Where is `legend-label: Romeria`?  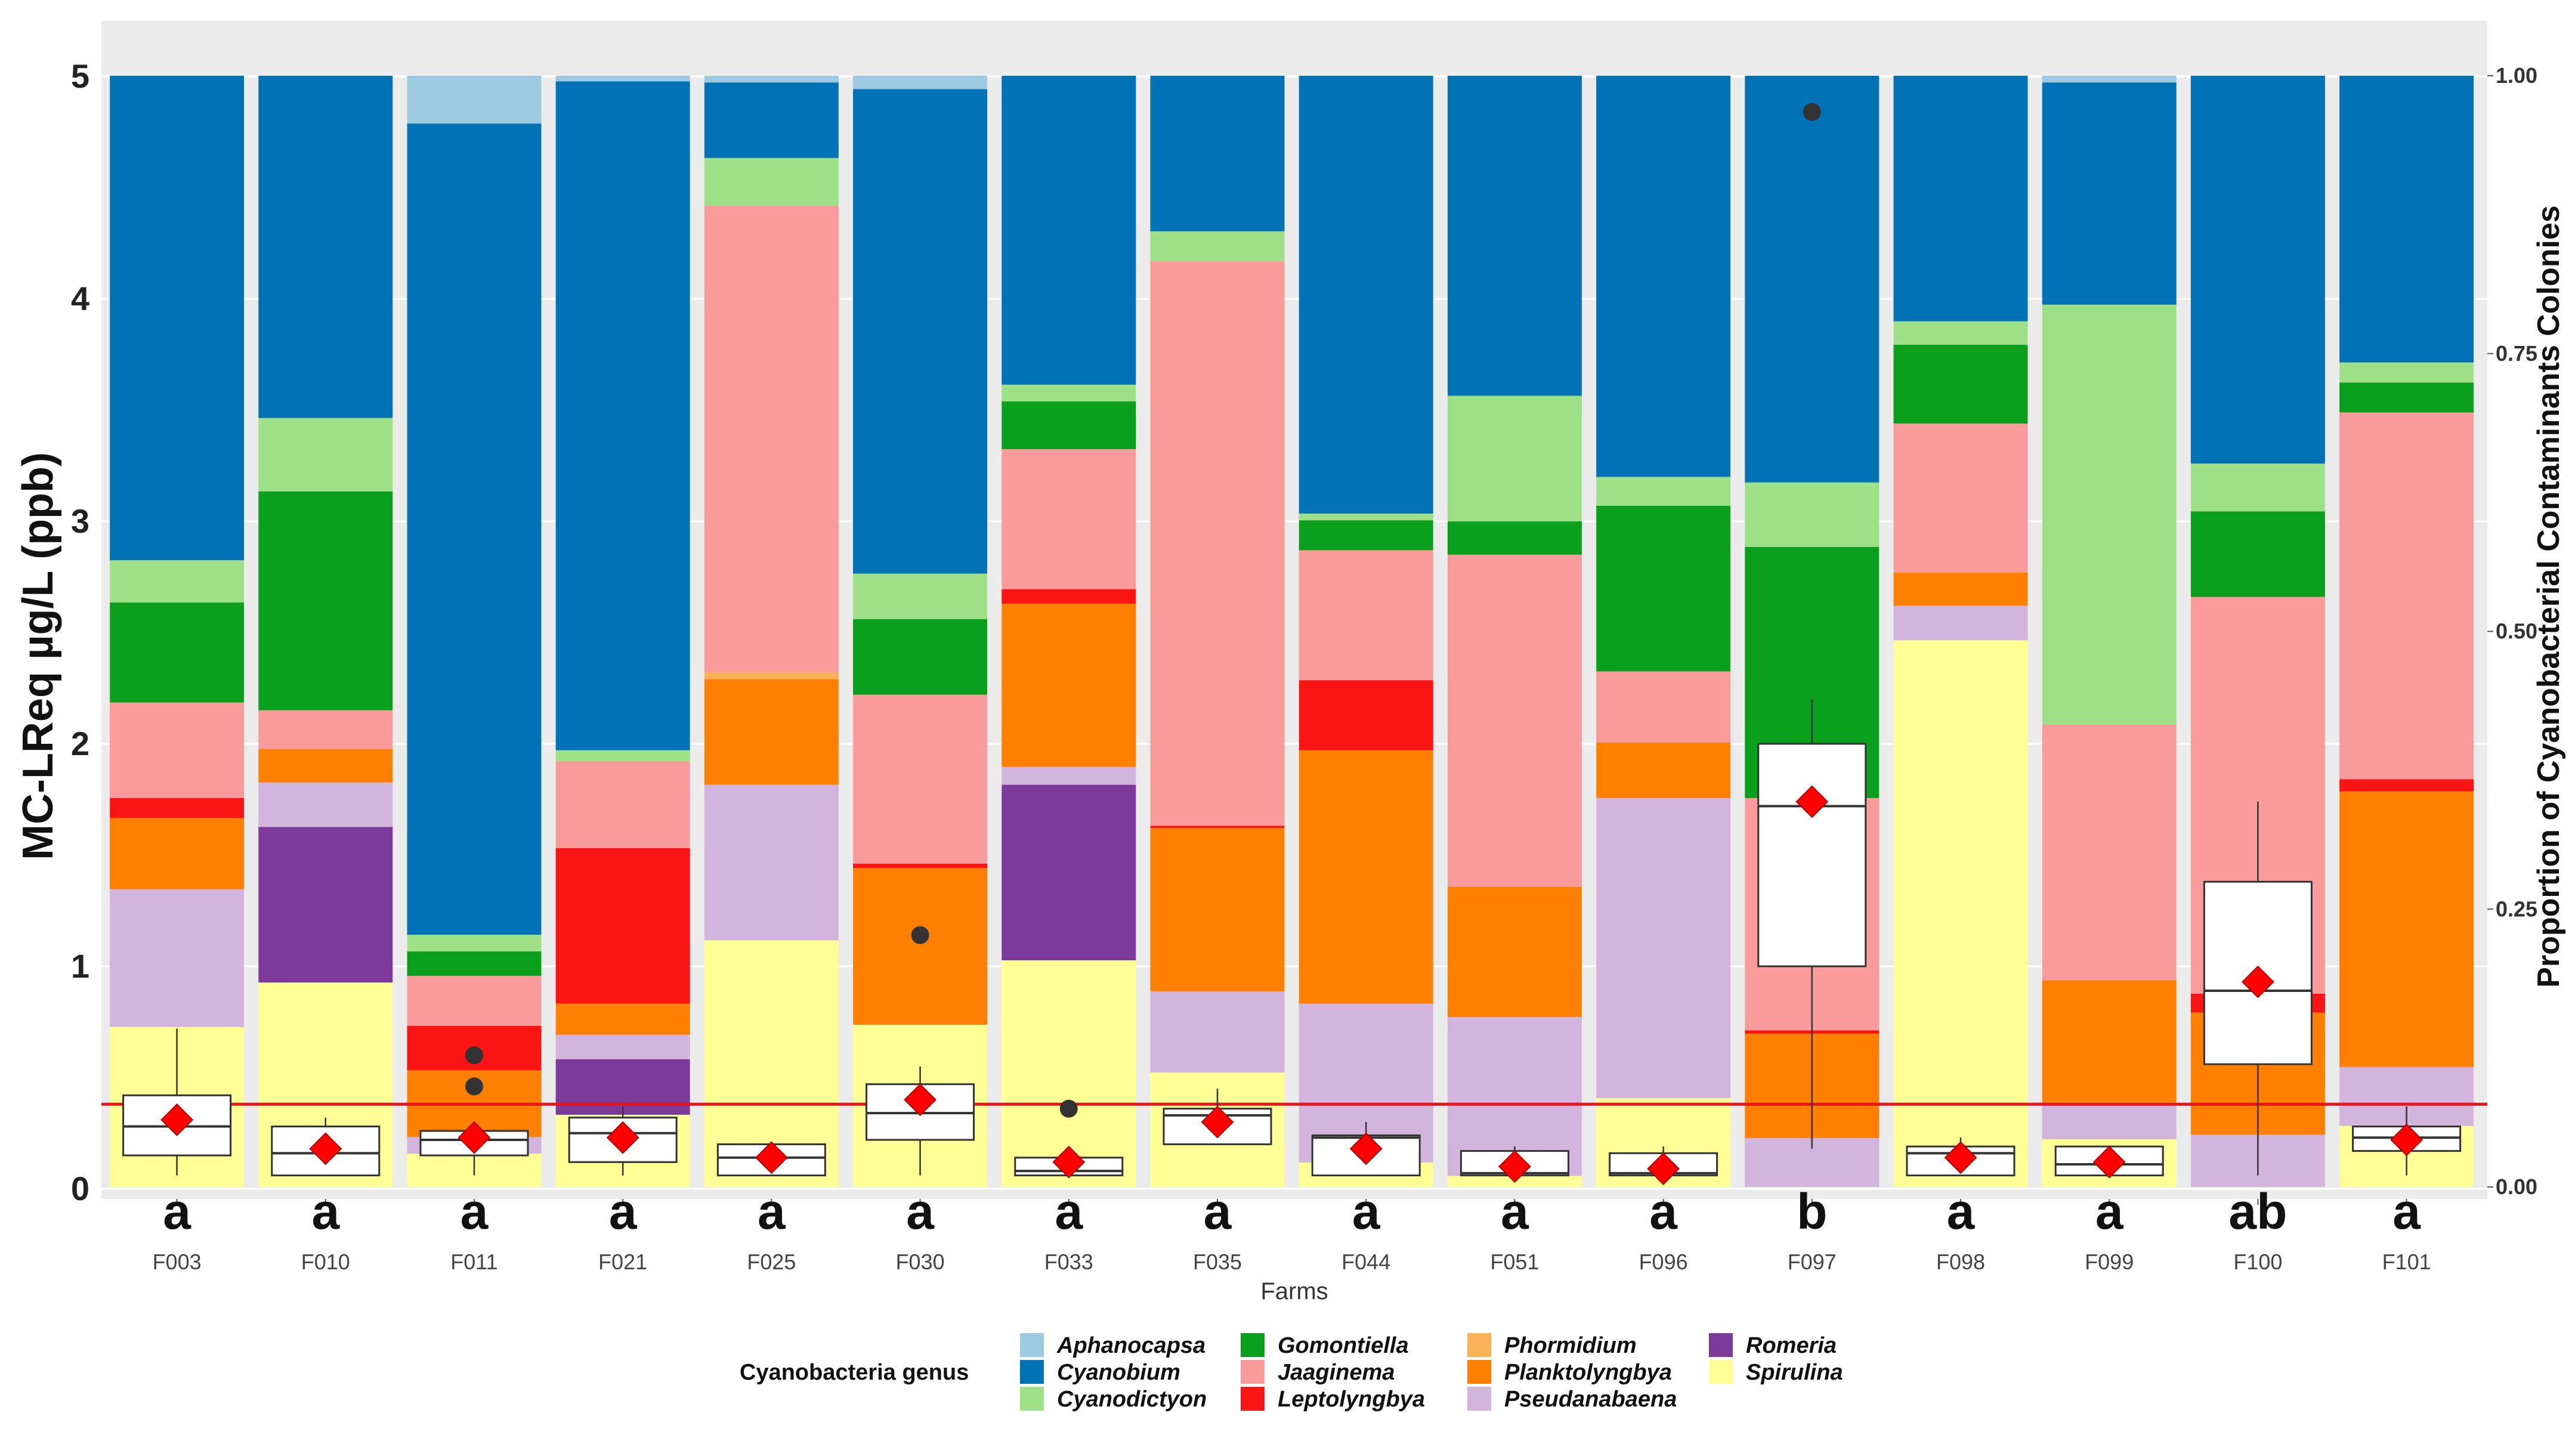
legend-label: Romeria is located at coordinates (1791, 1345).